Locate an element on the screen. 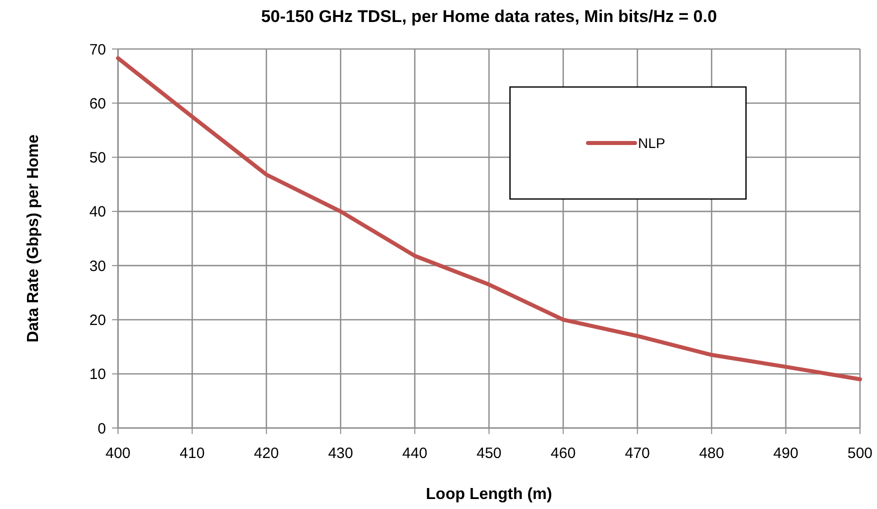 This screenshot has width=877, height=509. y-tick-label: 70 is located at coordinates (97, 49).